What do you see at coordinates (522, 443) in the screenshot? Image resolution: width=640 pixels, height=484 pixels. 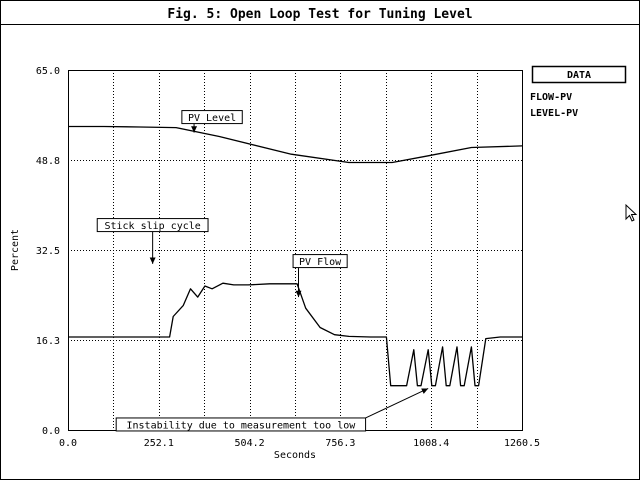 I see `x-tick-label: 1260.5` at bounding box center [522, 443].